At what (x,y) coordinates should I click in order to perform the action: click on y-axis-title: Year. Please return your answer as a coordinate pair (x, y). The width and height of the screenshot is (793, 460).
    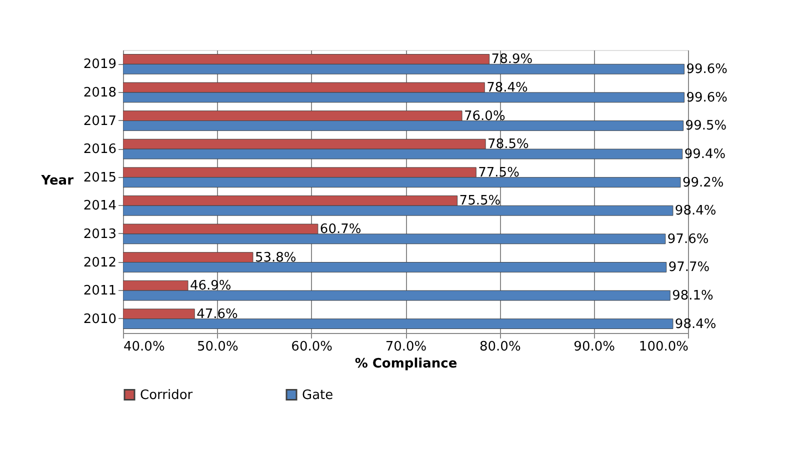
    Looking at the image, I should click on (57, 181).